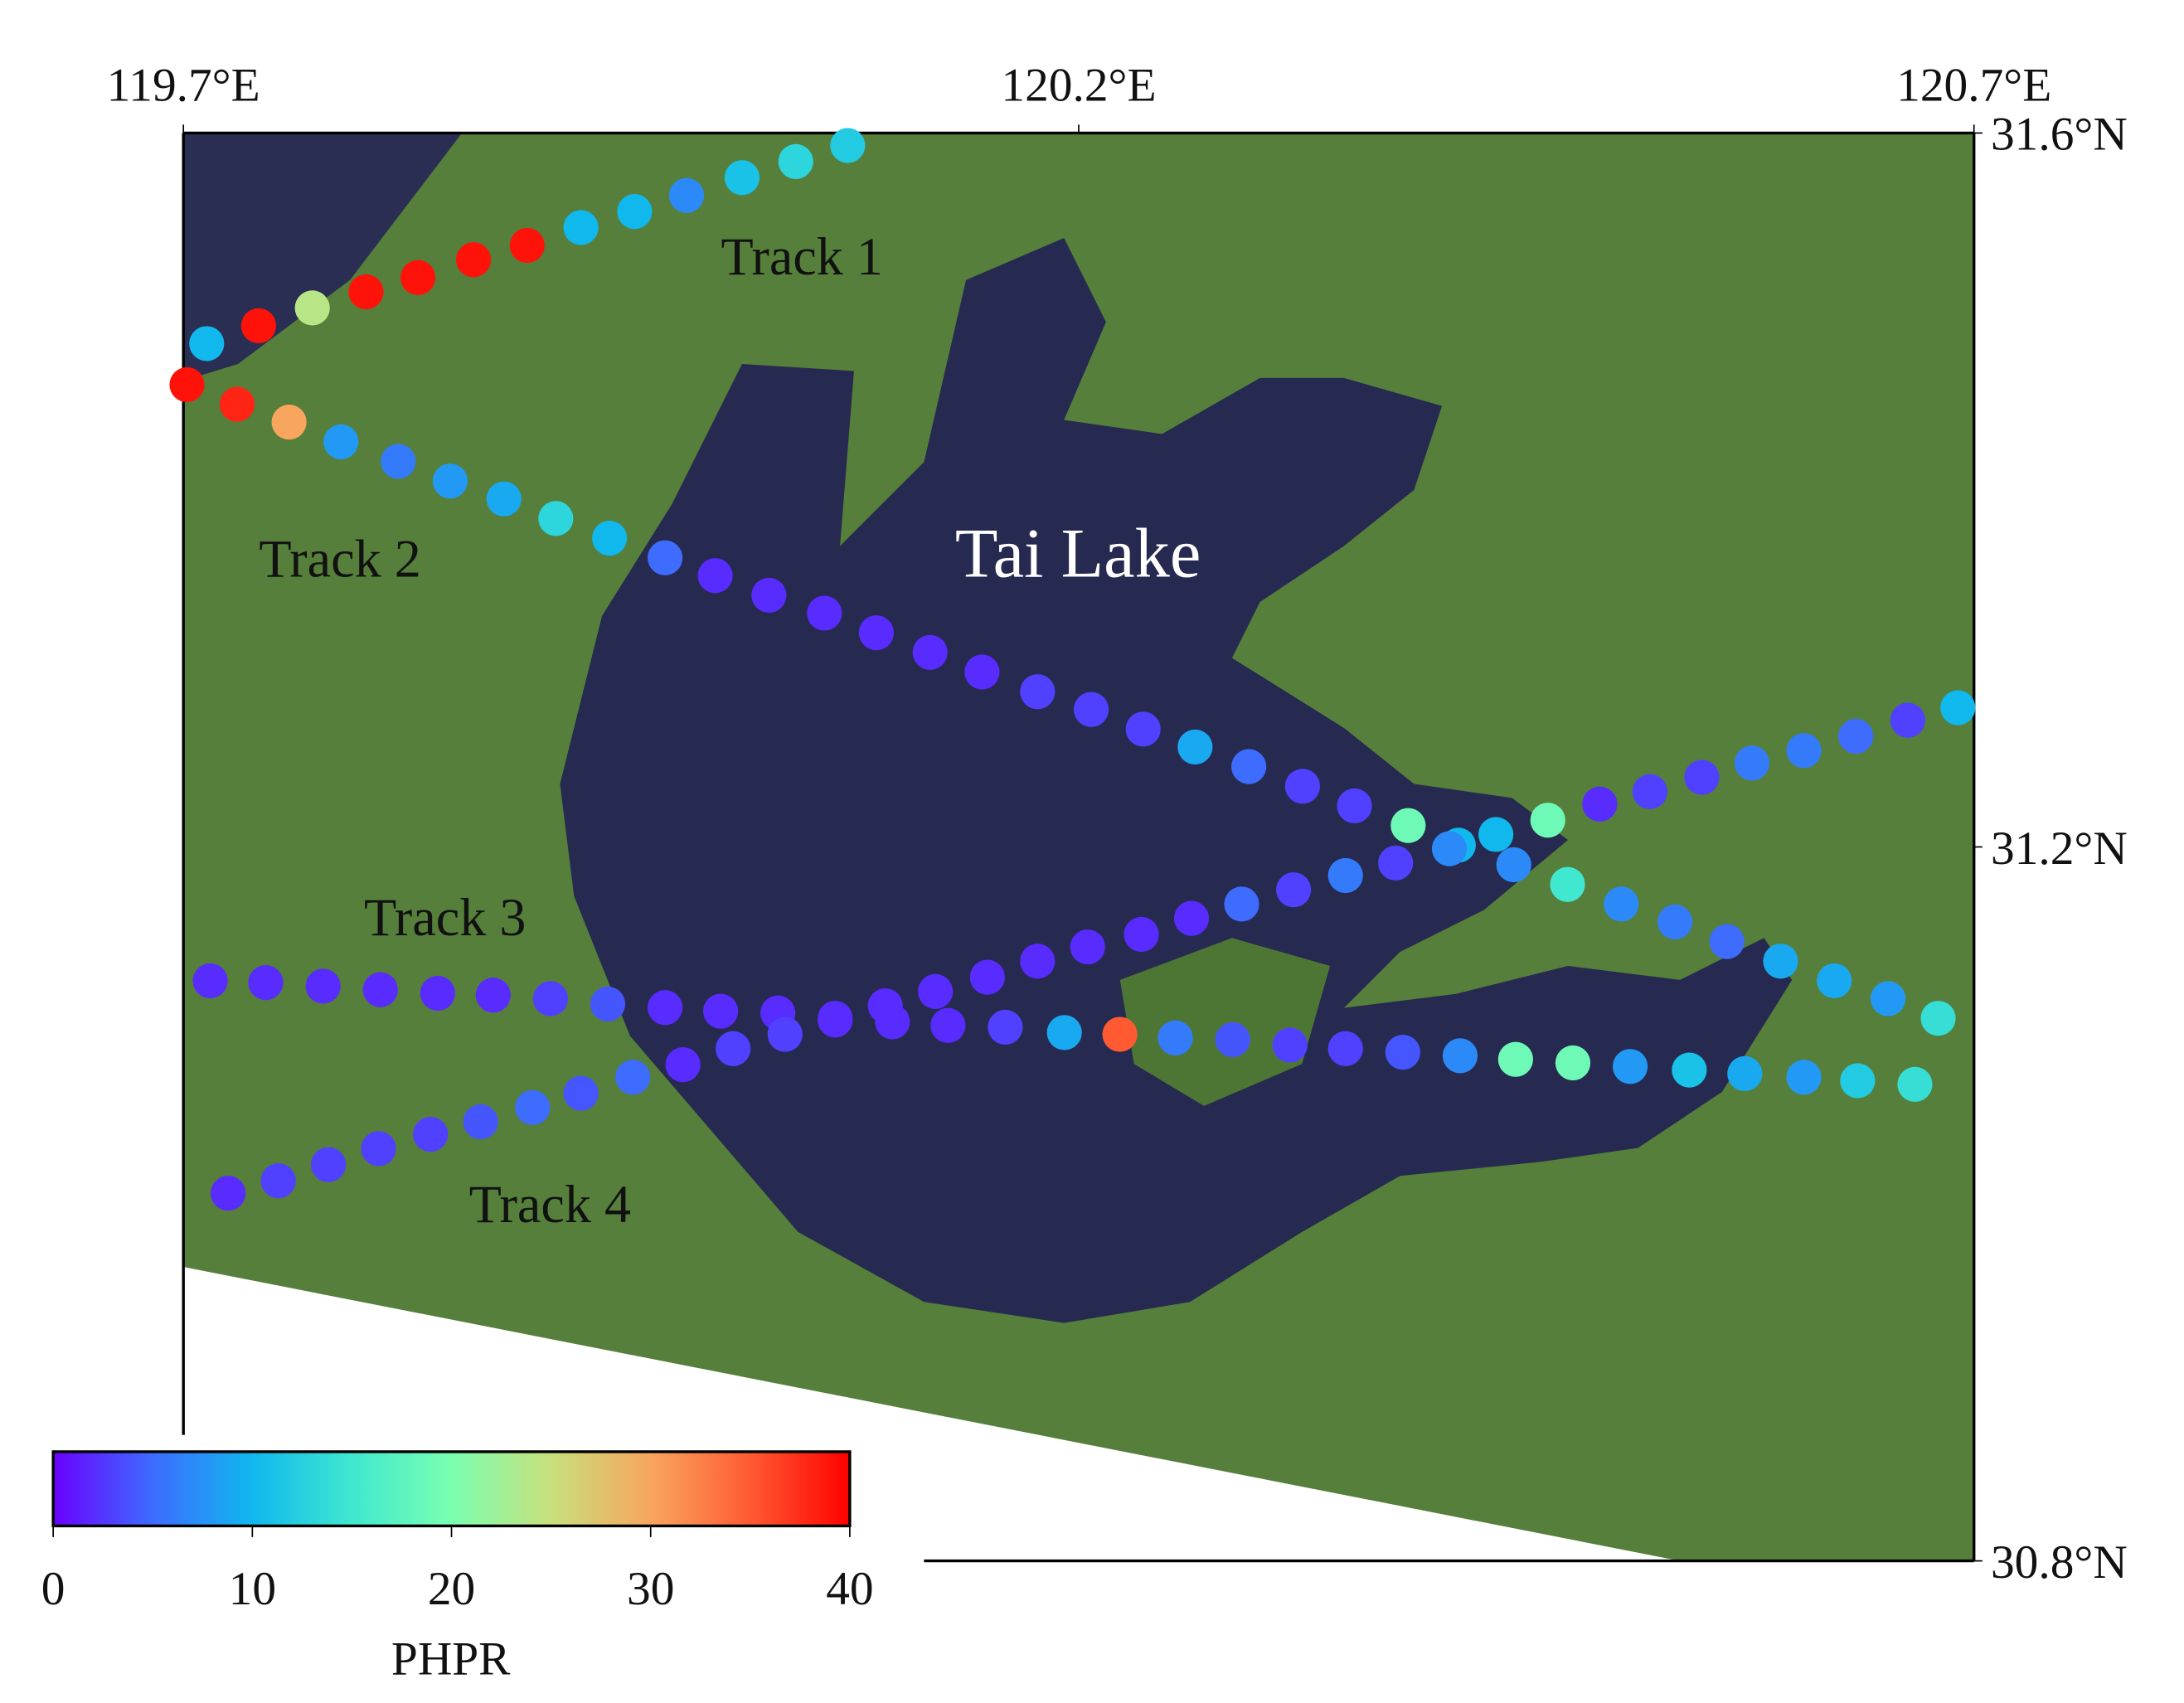  What do you see at coordinates (451, 1659) in the screenshot?
I see `colorbar-label: PHPR` at bounding box center [451, 1659].